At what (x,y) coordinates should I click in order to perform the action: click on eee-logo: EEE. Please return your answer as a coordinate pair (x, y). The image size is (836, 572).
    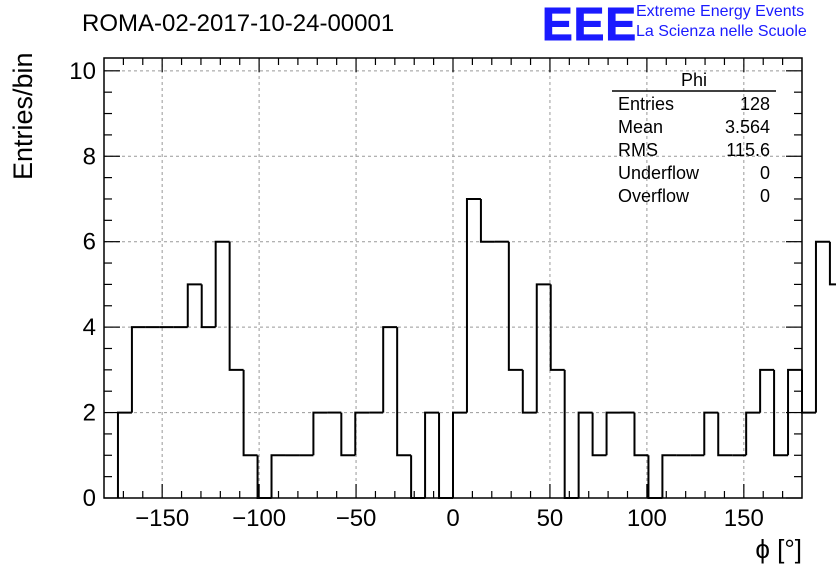
    Looking at the image, I should click on (589, 25).